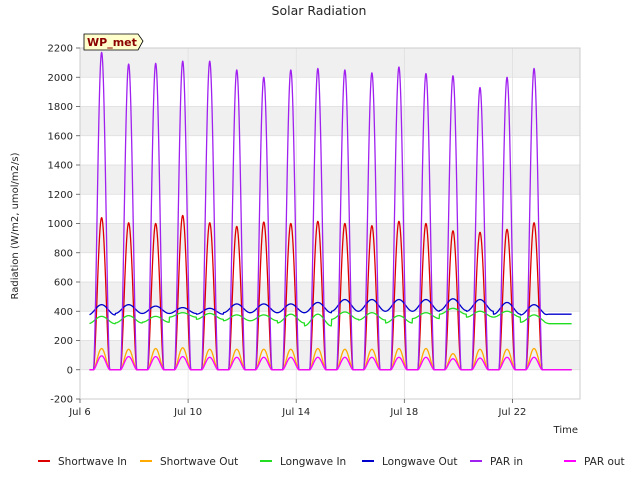 This screenshot has width=640, height=480. I want to click on series-line-longwave-out, so click(330, 307).